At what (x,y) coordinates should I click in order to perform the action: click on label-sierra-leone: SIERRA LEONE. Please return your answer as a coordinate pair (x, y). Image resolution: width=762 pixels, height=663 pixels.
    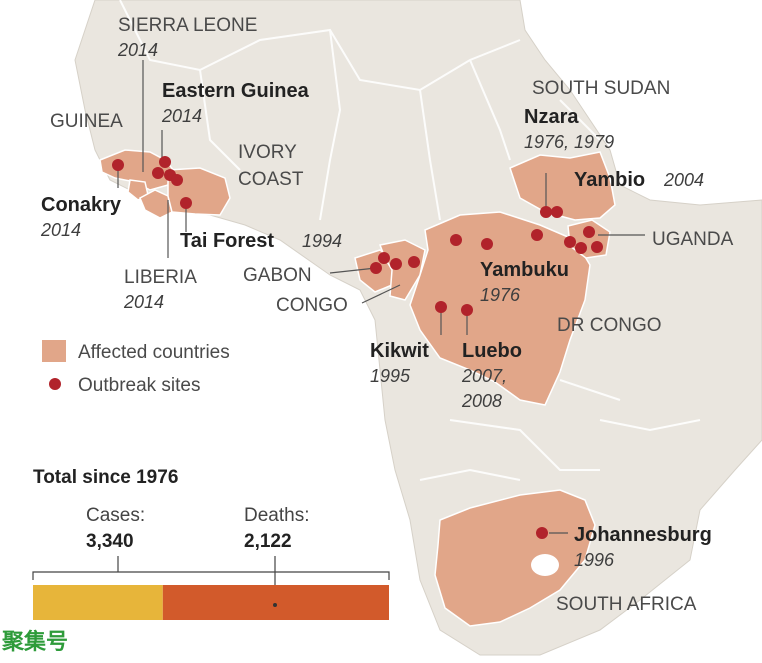
    Looking at the image, I should click on (187, 25).